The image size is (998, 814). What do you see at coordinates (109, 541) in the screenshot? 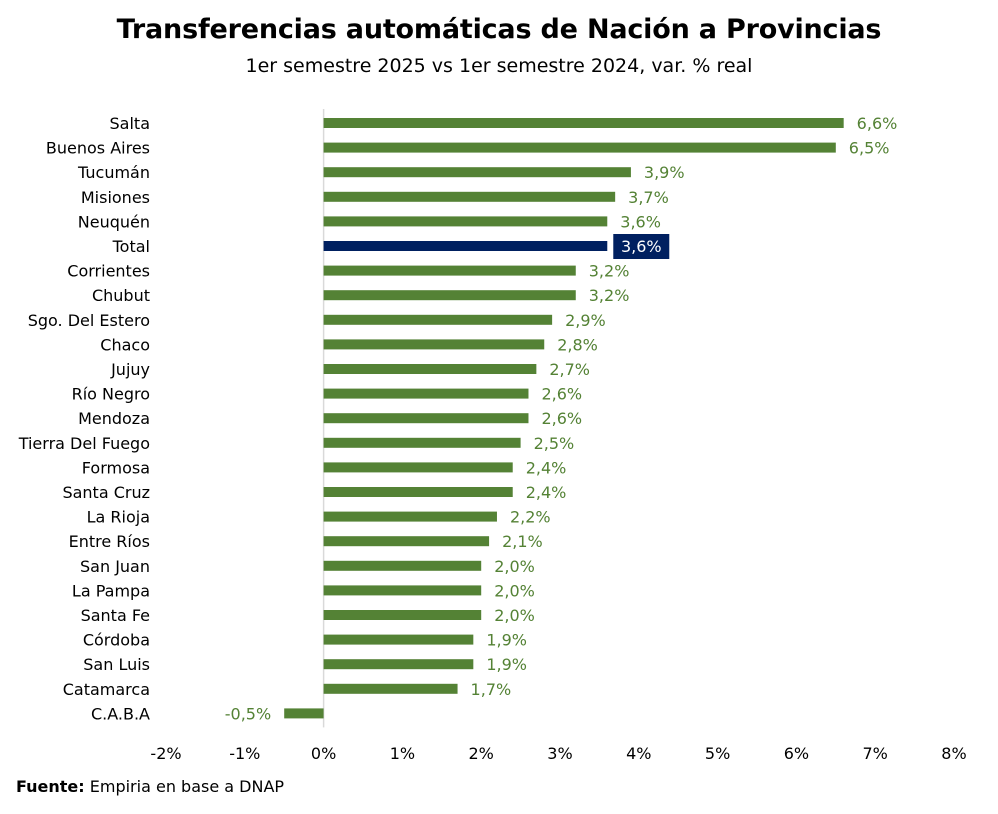
I see `category-label: Entre Ríos` at bounding box center [109, 541].